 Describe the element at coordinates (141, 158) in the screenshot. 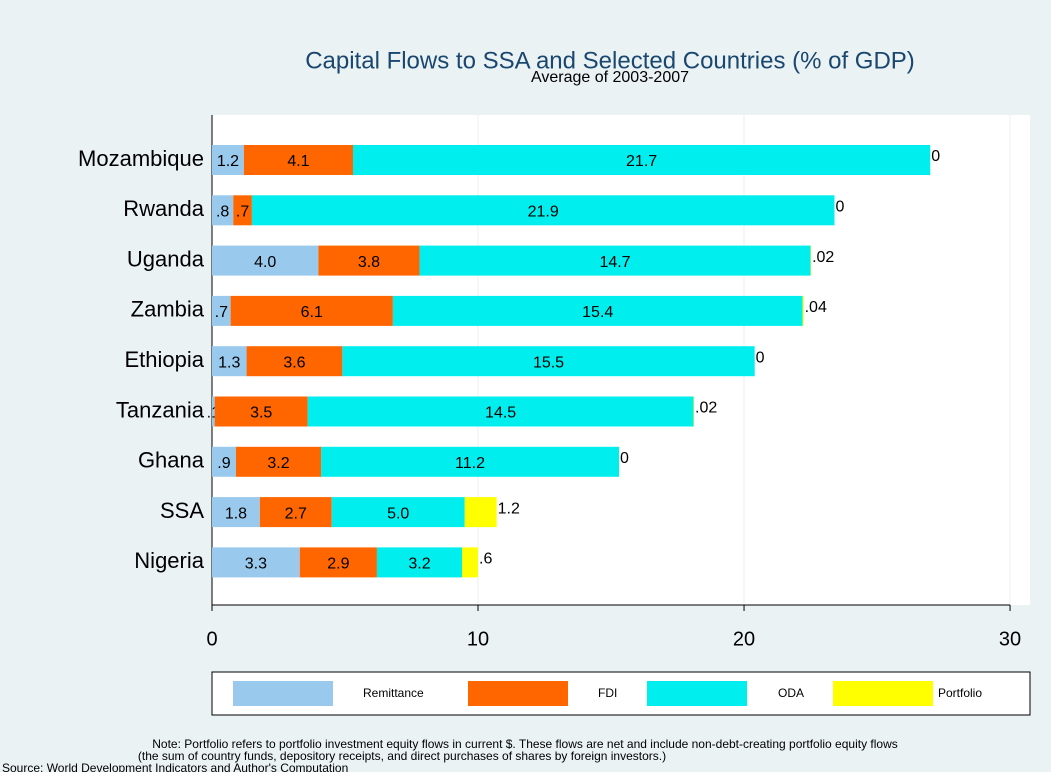

I see `y-tick-label: Mozambique` at that location.